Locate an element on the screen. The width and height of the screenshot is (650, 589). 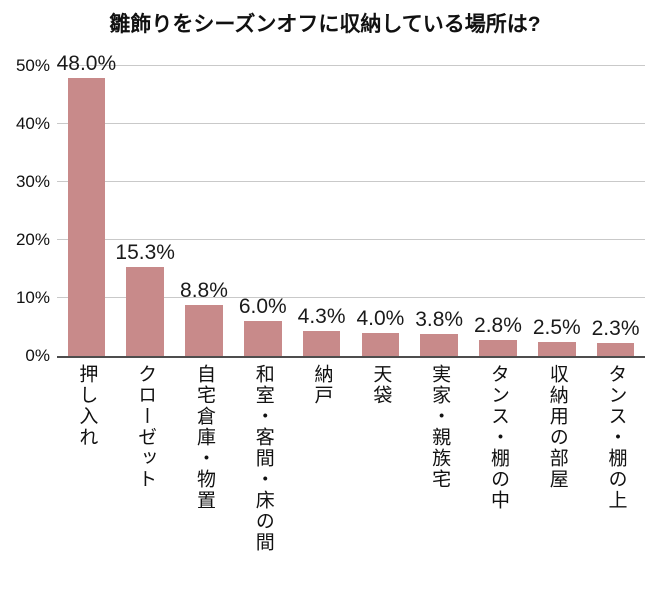
y-axis: 0% 10% 20% 30% 40% 50% is located at coordinates (26, 210).